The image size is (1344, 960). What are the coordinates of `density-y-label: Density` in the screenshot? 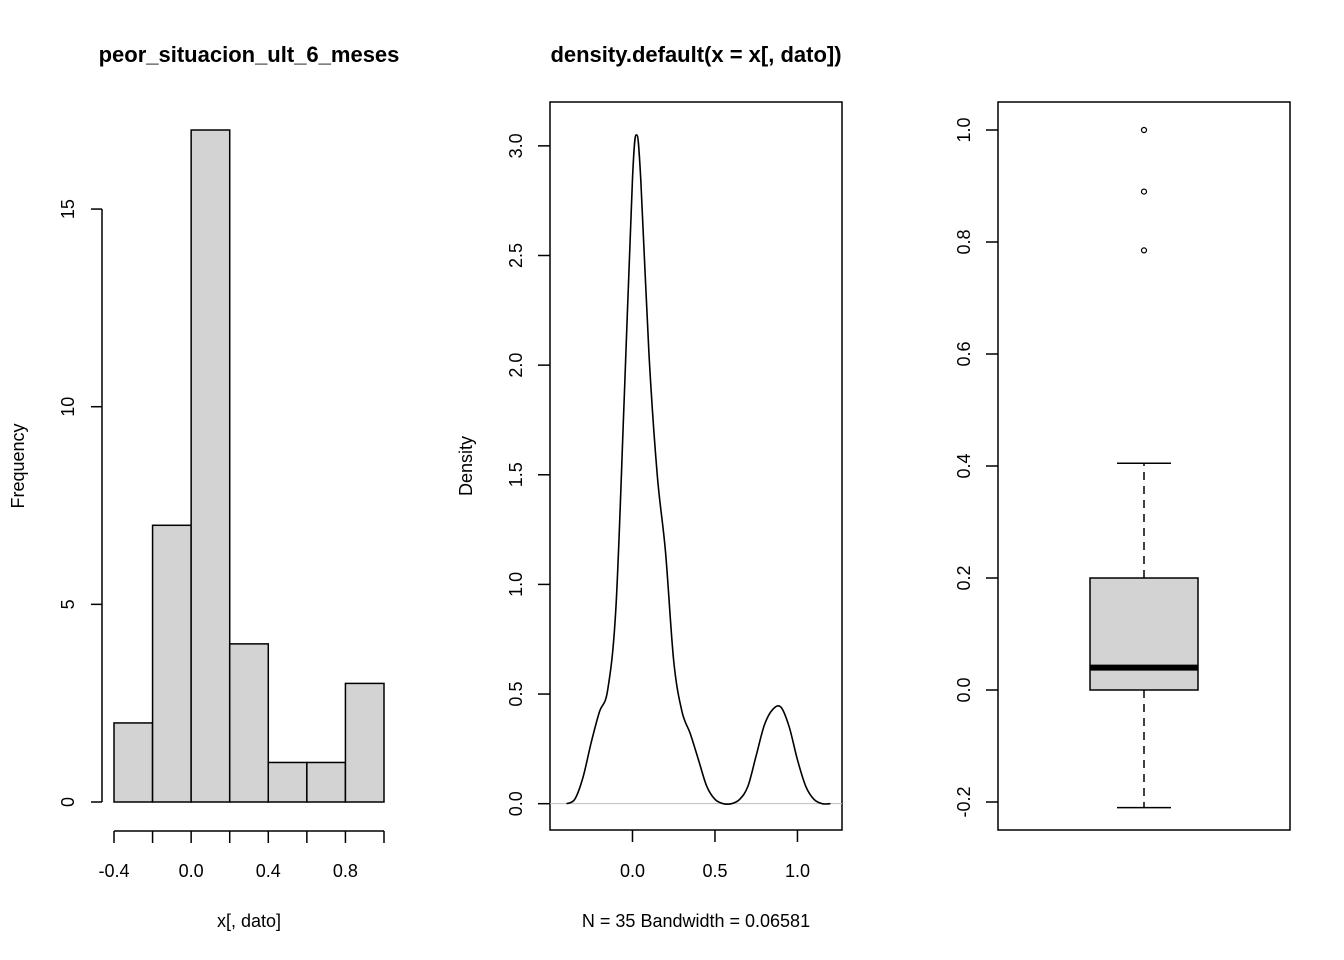 It's located at (466, 466).